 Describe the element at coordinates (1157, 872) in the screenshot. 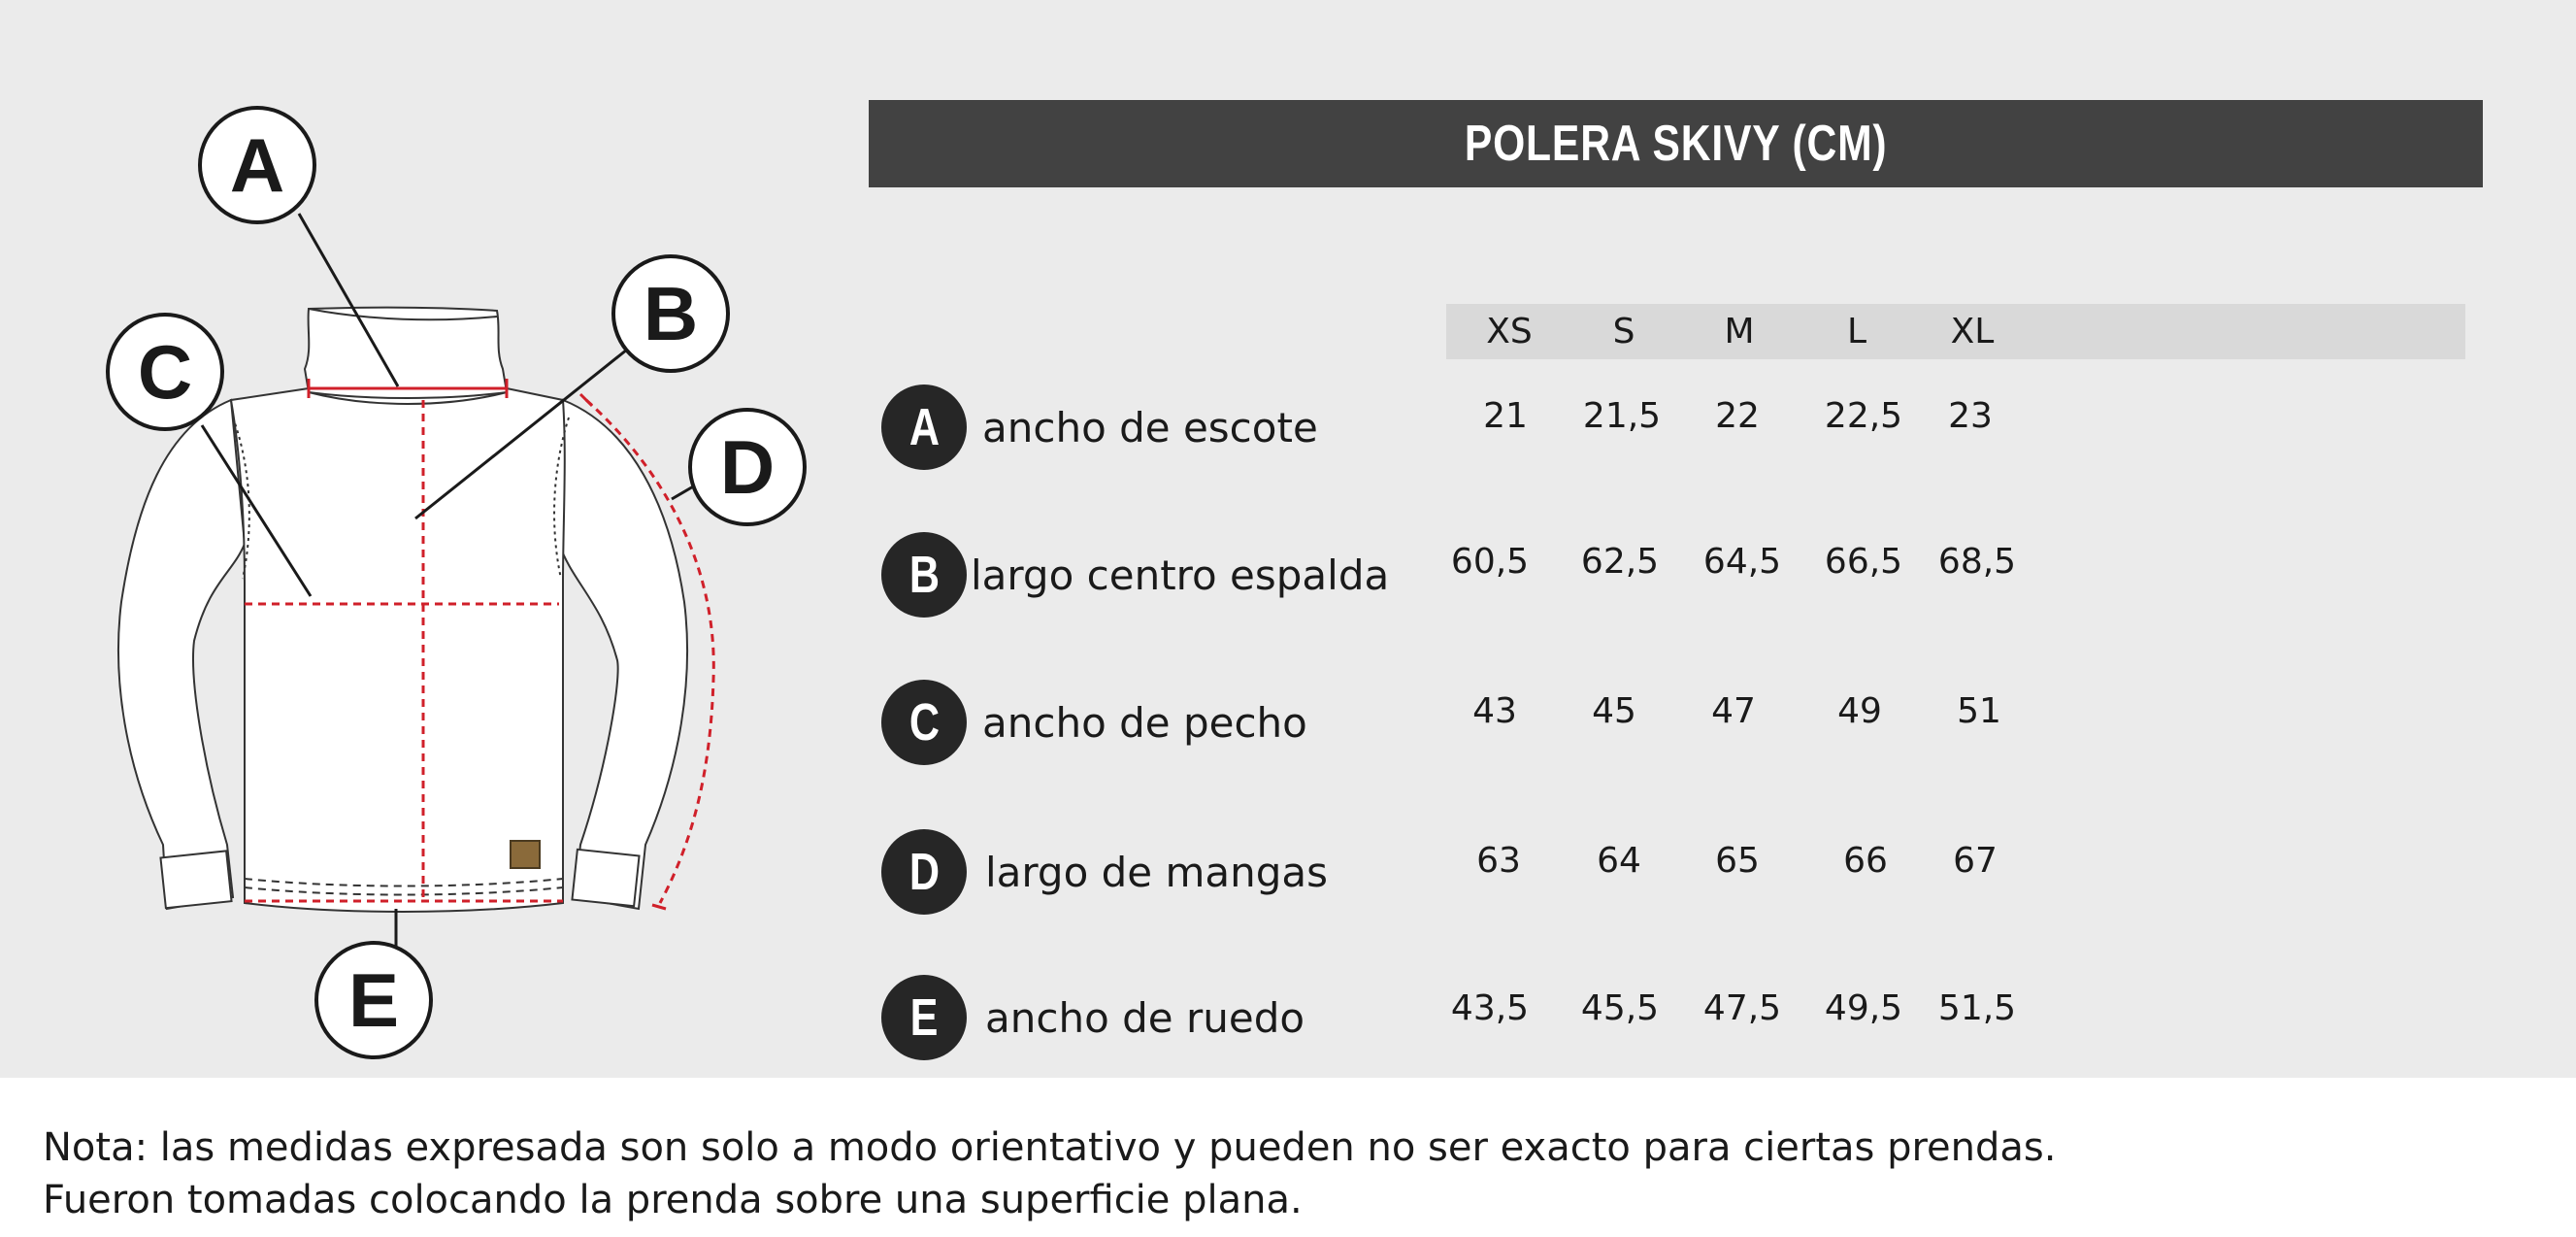

I see `measurement-label: largo de mangas` at that location.